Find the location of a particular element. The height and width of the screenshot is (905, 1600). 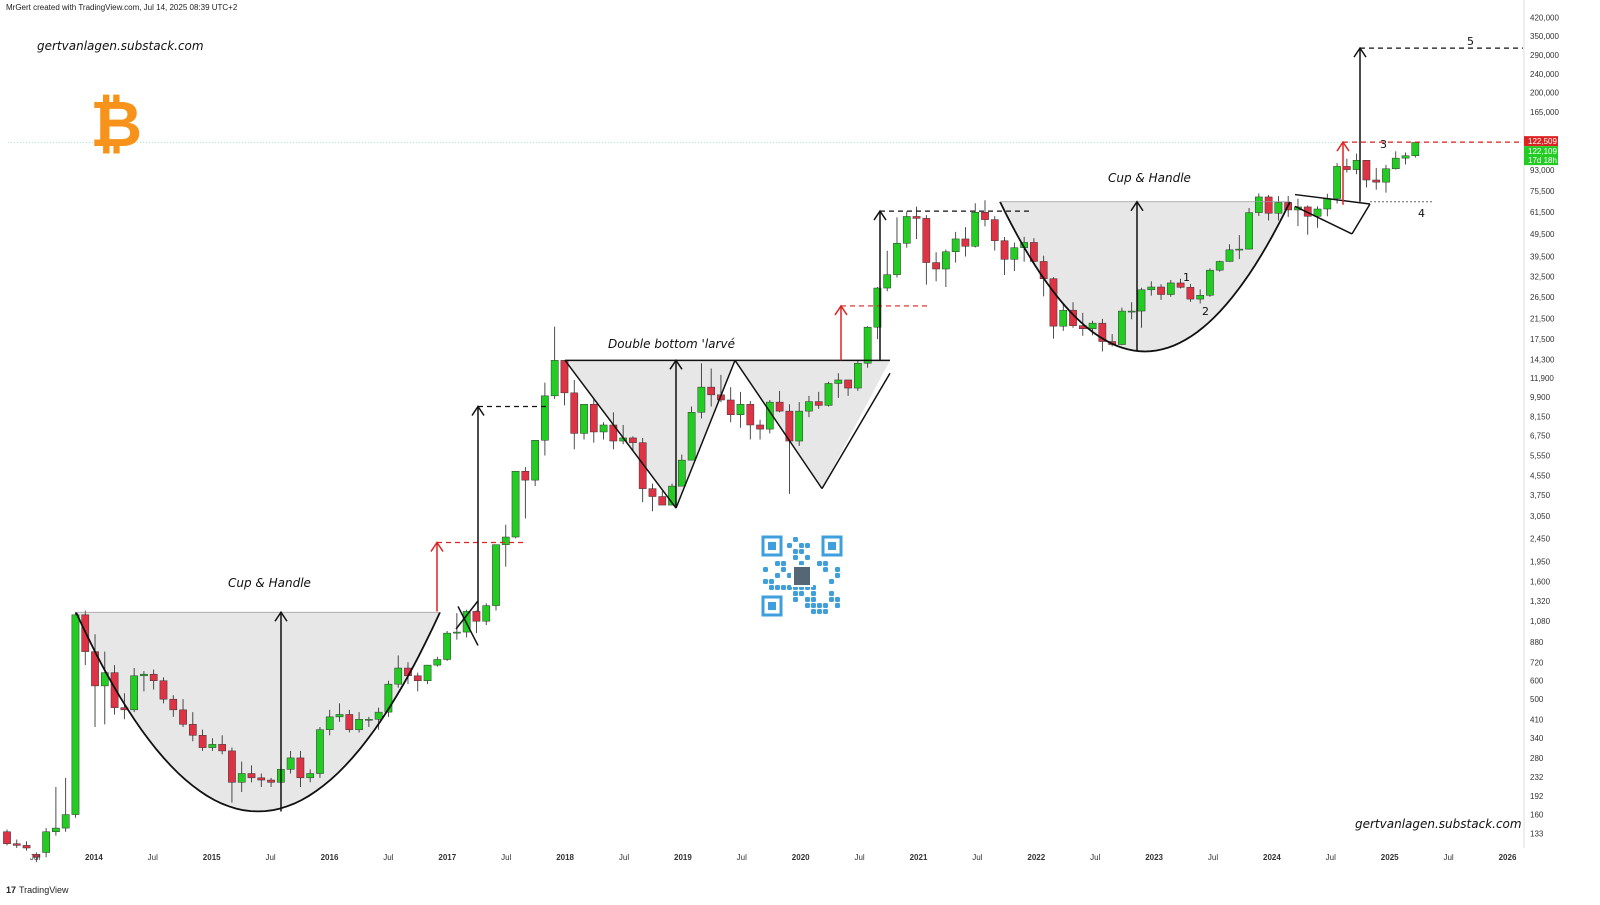

target-price-tag is located at coordinates (1541, 141).